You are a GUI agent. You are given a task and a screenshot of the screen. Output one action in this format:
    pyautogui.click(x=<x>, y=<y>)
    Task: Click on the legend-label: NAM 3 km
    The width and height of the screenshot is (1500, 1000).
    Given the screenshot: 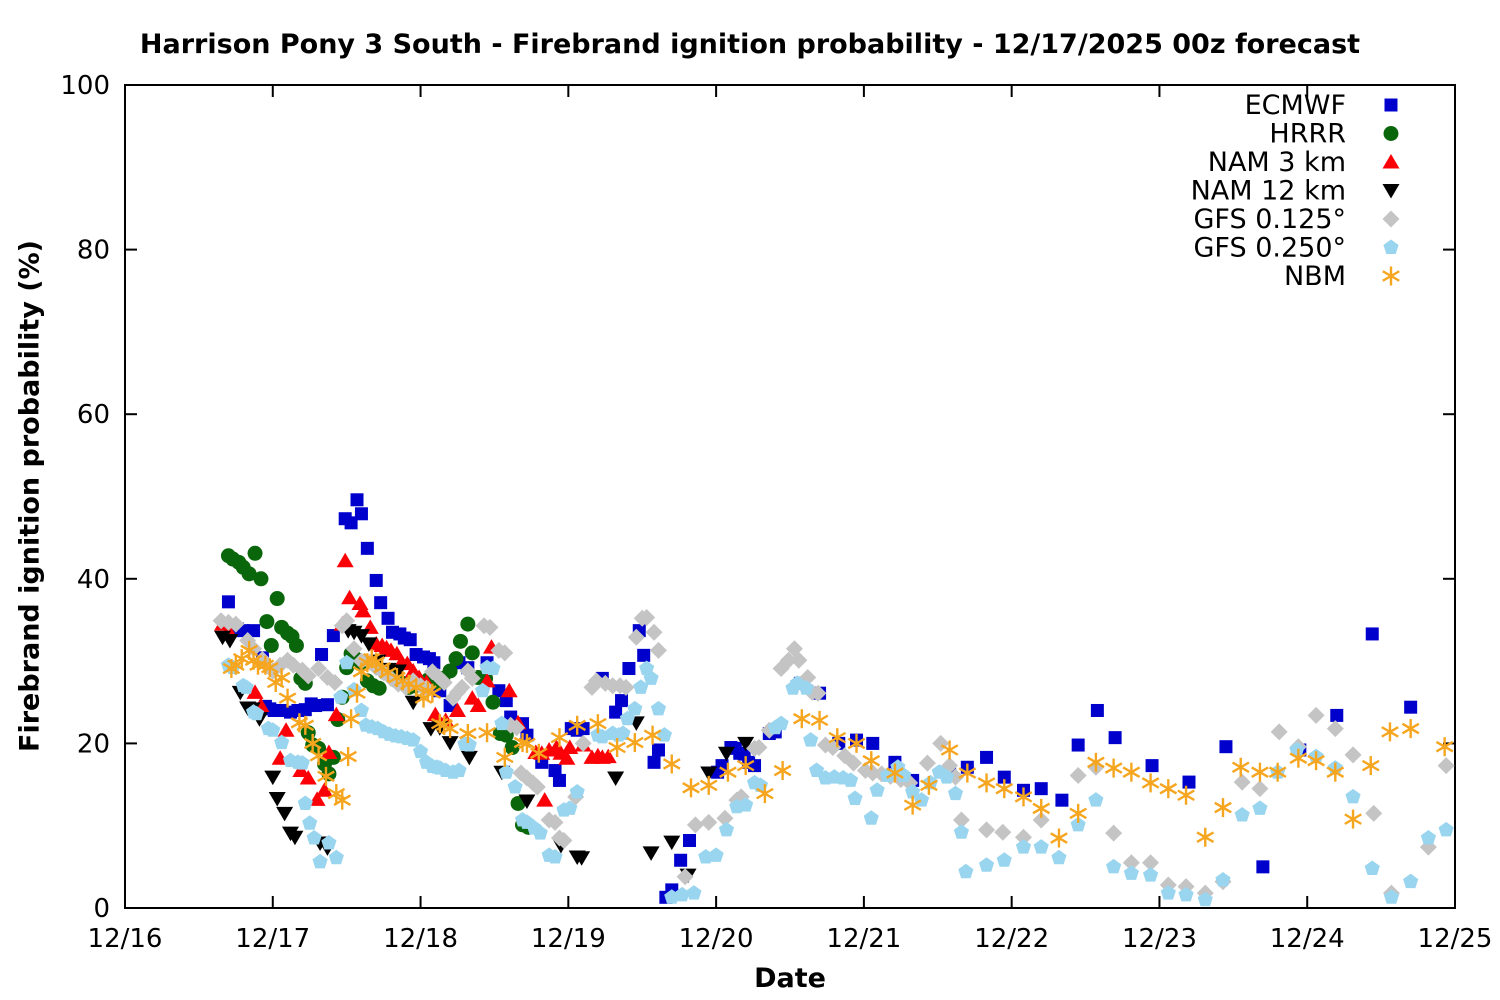 What is the action you would take?
    pyautogui.click(x=1277, y=162)
    